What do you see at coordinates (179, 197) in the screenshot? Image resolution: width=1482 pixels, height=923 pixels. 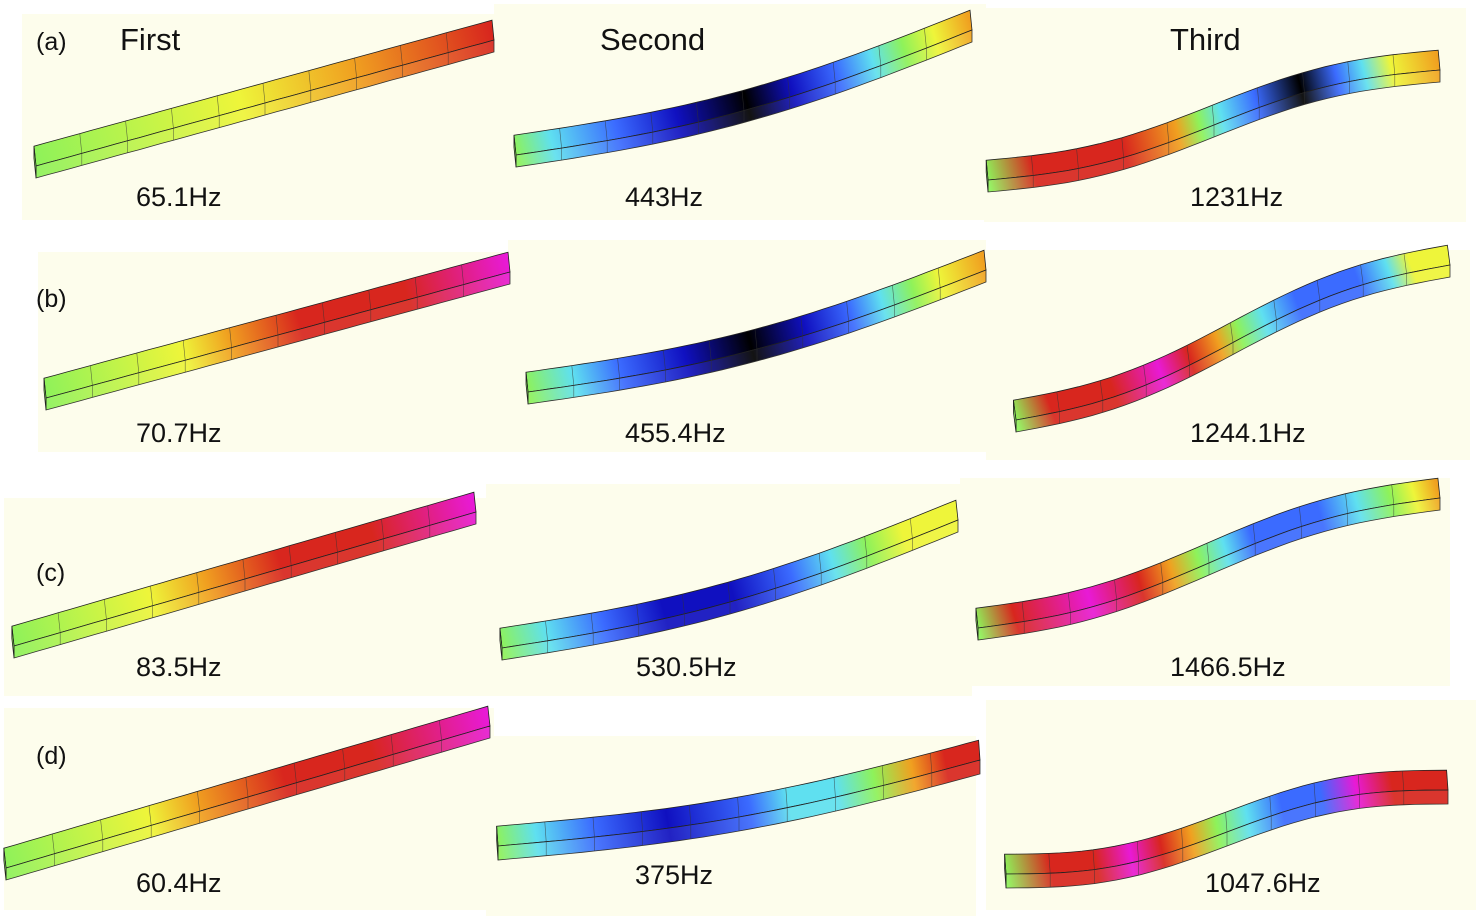 I see `frequency-a-first: 65.1Hz` at bounding box center [179, 197].